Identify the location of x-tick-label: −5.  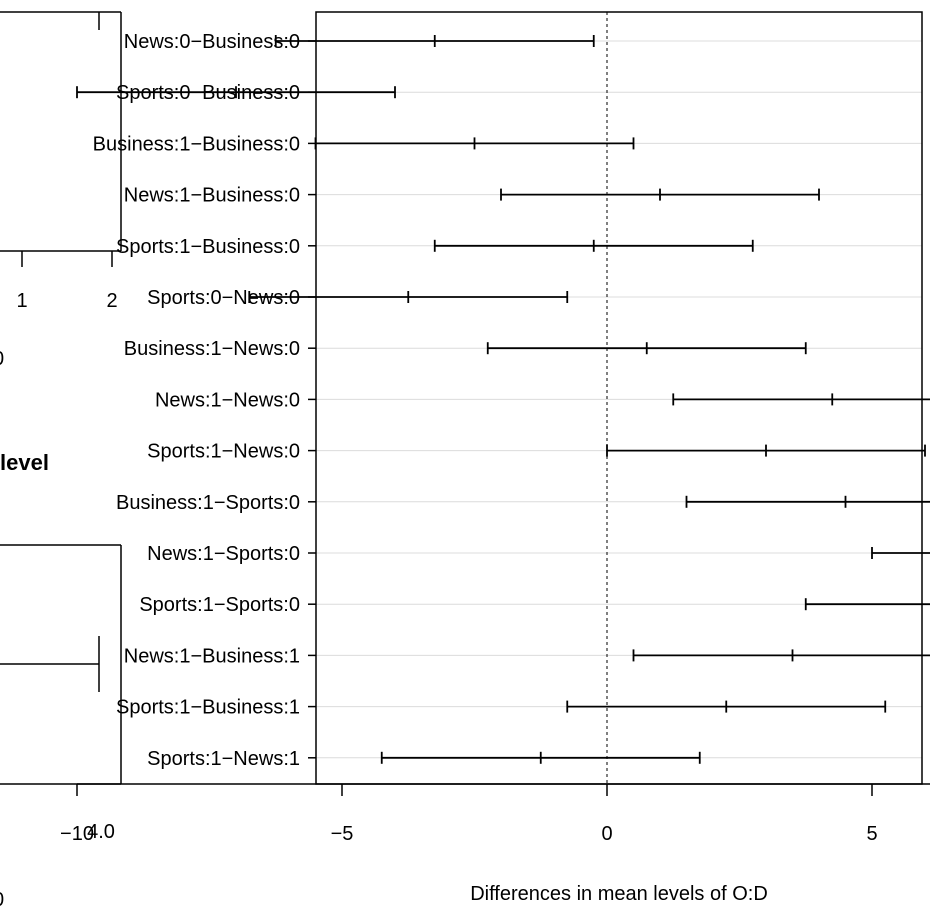
(342, 834).